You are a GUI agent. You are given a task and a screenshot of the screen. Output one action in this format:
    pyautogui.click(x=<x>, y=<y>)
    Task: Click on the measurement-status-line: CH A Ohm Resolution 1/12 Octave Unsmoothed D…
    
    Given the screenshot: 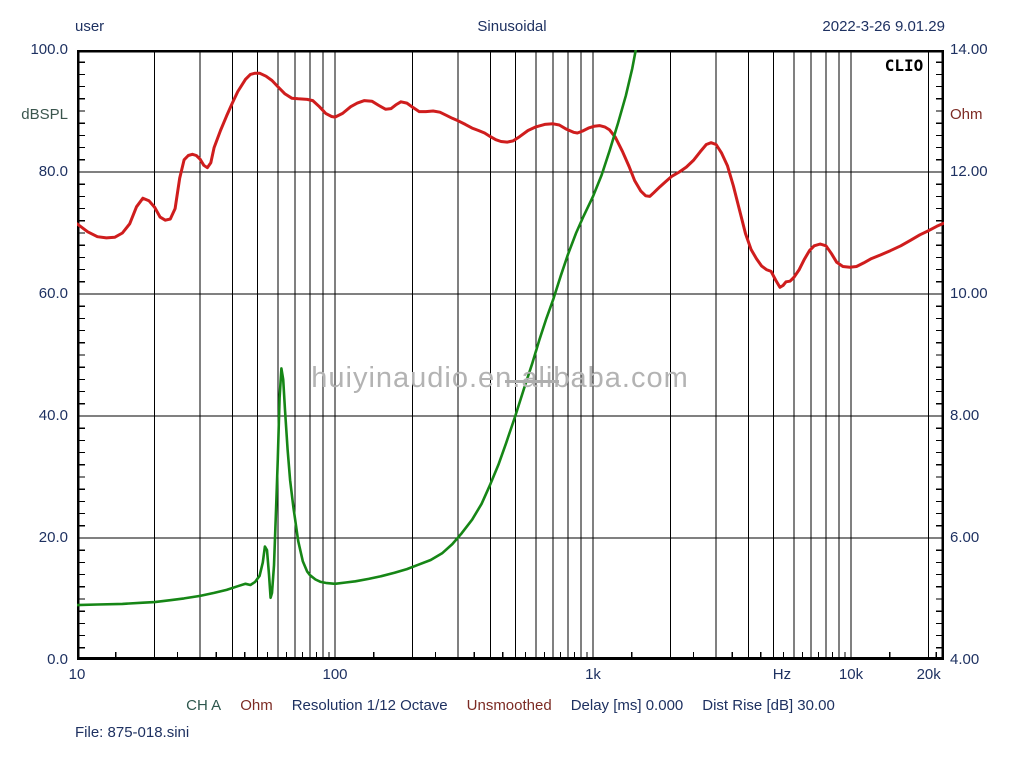 What is the action you would take?
    pyautogui.click(x=510, y=705)
    